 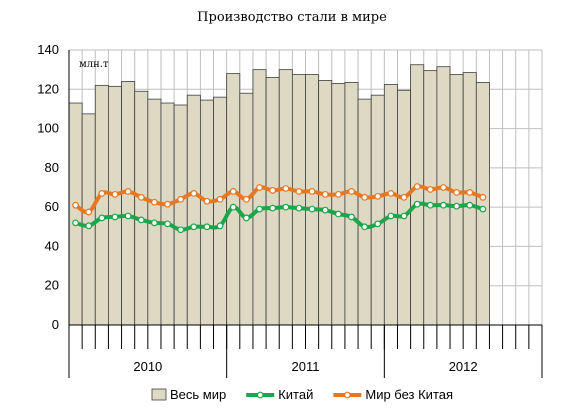 What do you see at coordinates (198, 394) in the screenshot?
I see `legend-label-world: Весь мир` at bounding box center [198, 394].